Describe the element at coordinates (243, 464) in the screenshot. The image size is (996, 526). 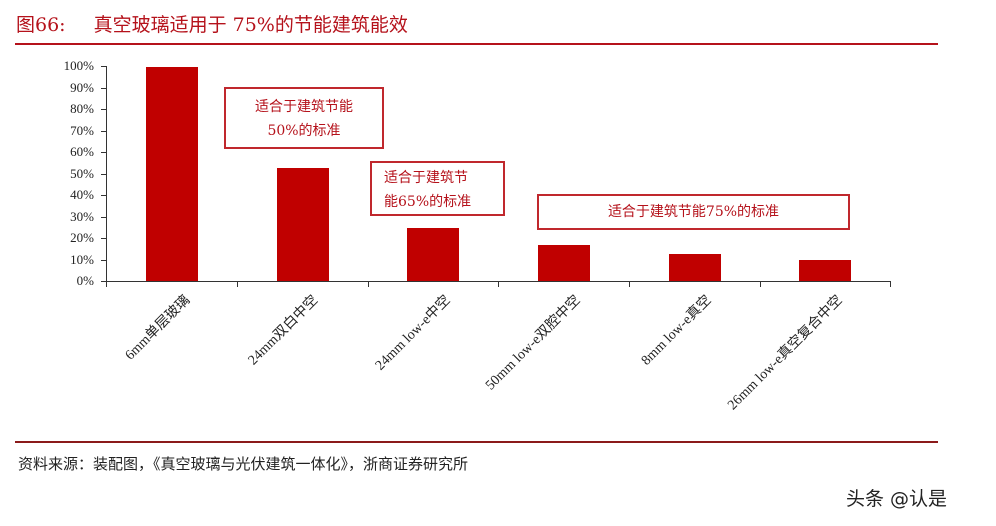
I see `source-note: 资料来源：装配图，《真空玻璃与光伏建筑一体化》，浙商证券研究所` at that location.